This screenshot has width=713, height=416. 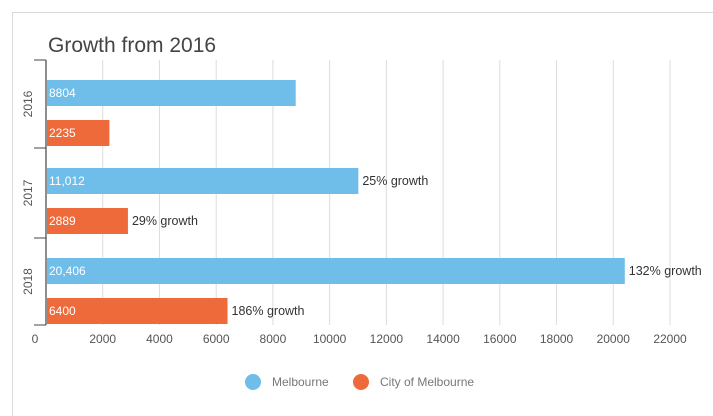 I want to click on bar-value-label: 20,406, so click(x=67, y=271).